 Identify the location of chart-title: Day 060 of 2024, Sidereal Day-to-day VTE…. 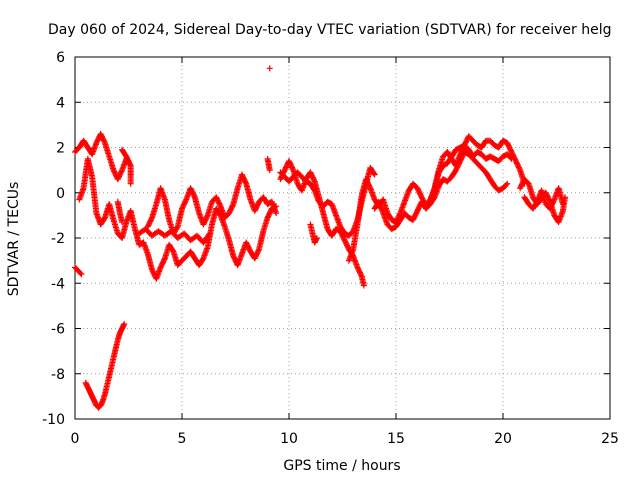
(329, 30).